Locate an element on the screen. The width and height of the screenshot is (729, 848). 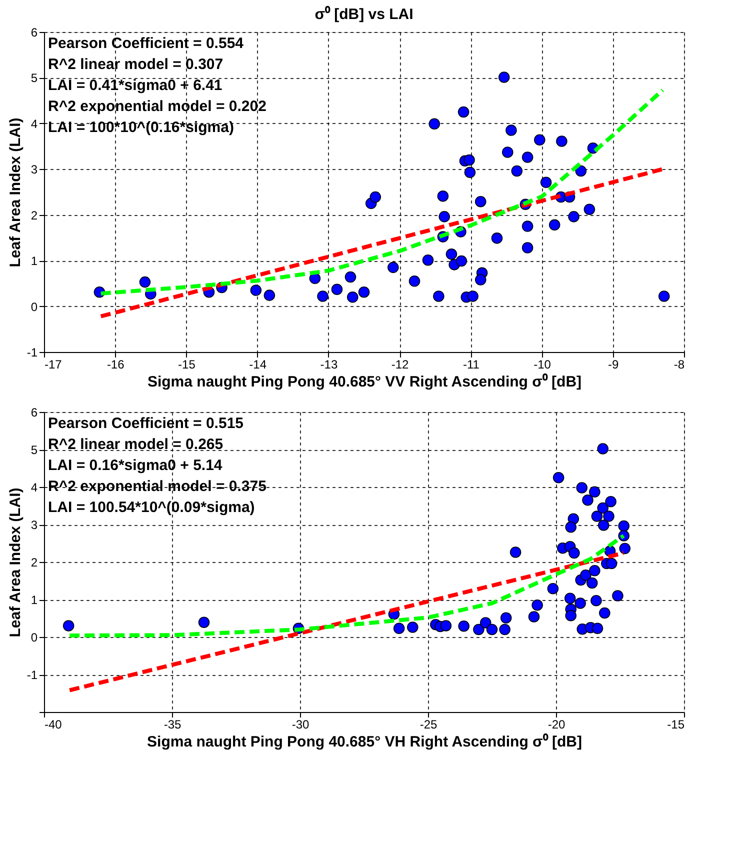
annotation: R^2 linear model = 0.265 is located at coordinates (136, 444).